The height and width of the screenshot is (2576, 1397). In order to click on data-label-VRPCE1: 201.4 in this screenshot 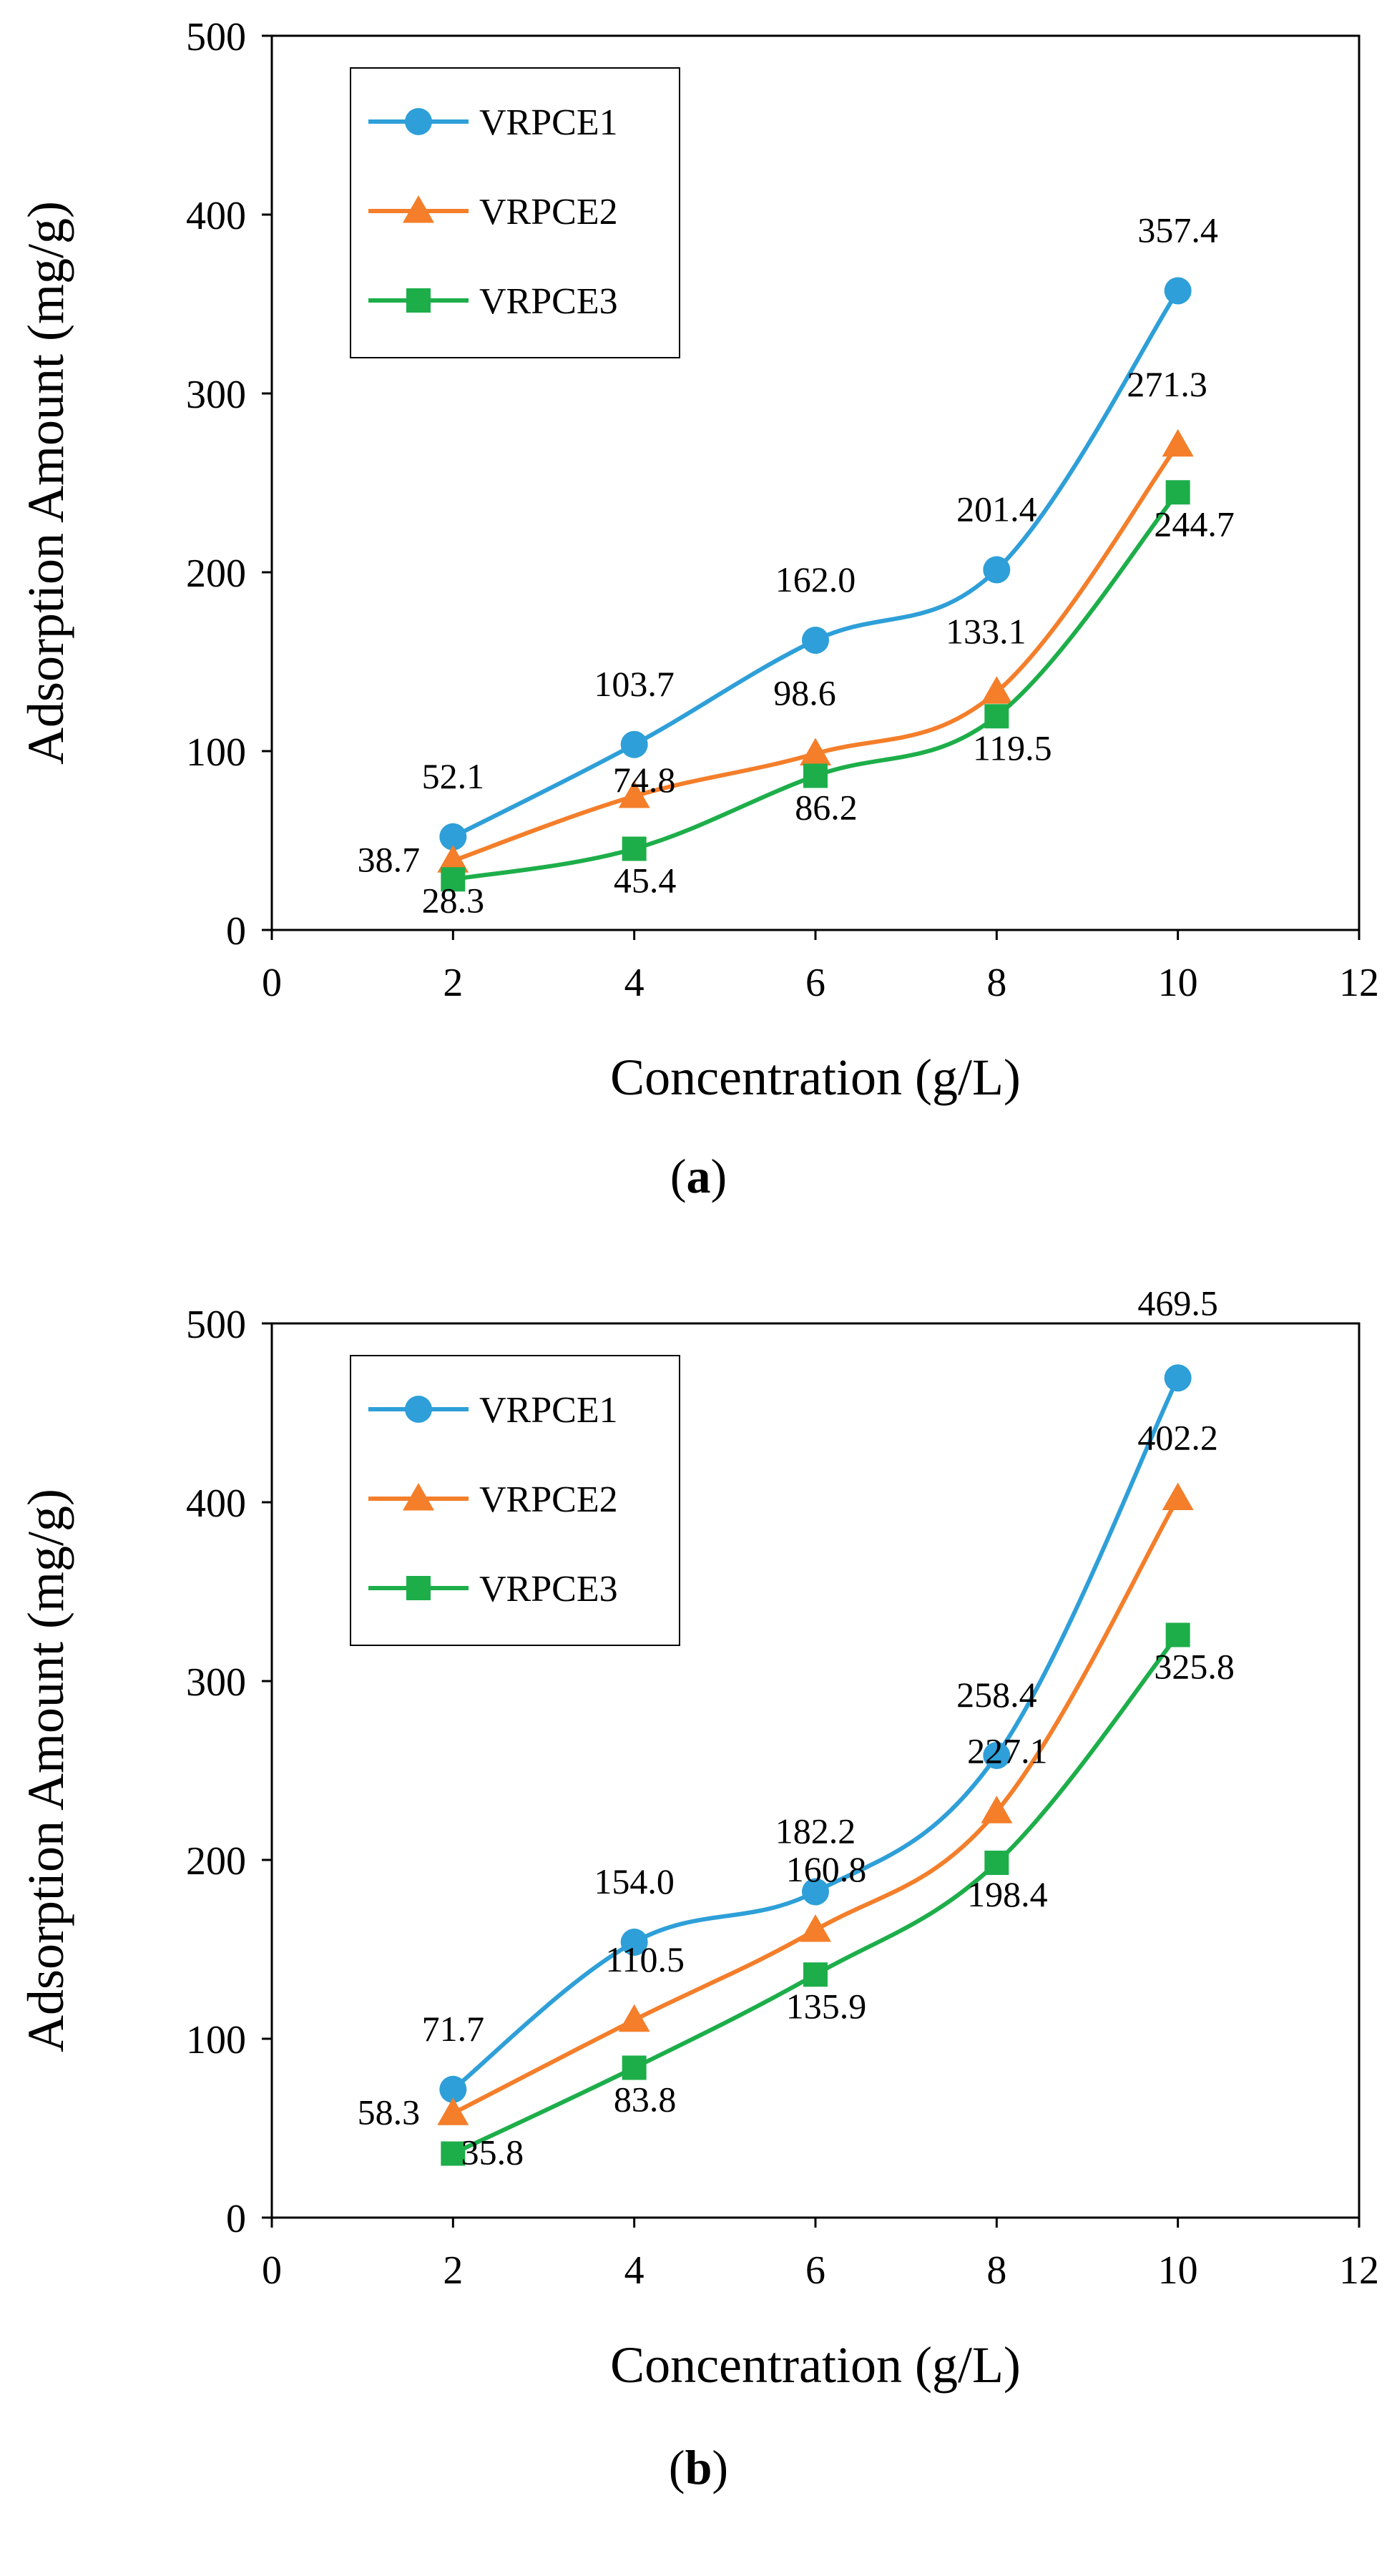, I will do `click(996, 509)`.